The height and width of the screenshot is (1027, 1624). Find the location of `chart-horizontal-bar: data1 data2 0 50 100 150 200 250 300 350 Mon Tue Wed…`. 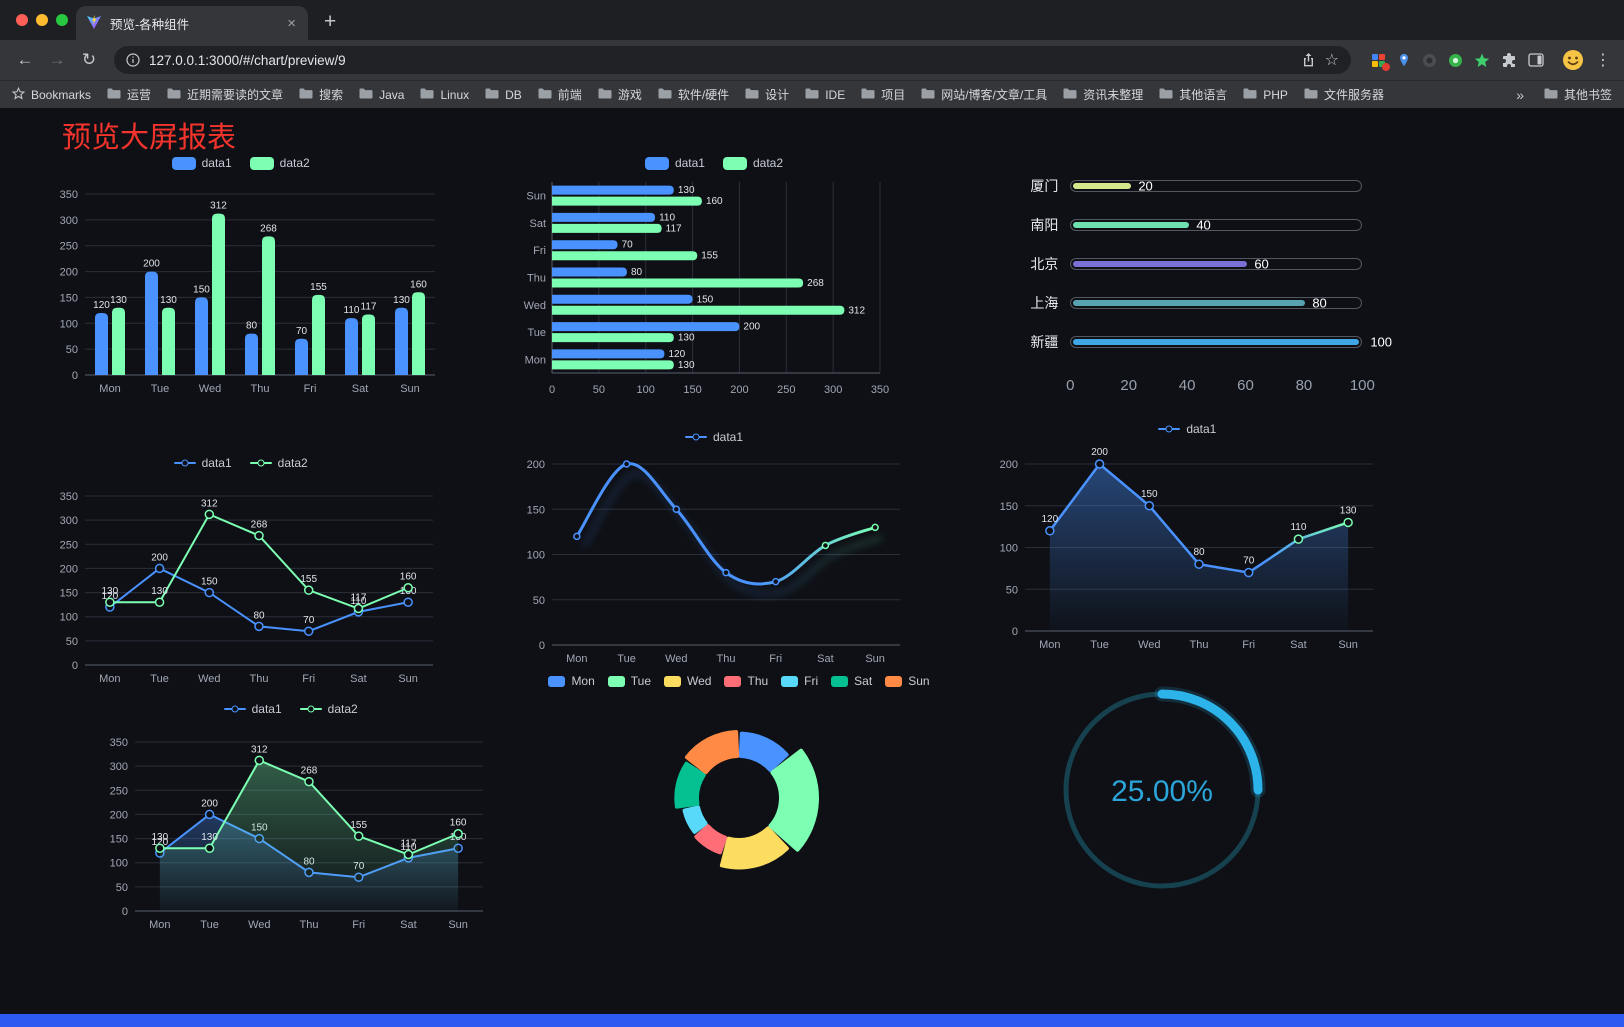

chart-horizontal-bar: data1 data2 0 50 100 150 200 250 300 350 Mon Tue Wed… is located at coordinates (714, 276).